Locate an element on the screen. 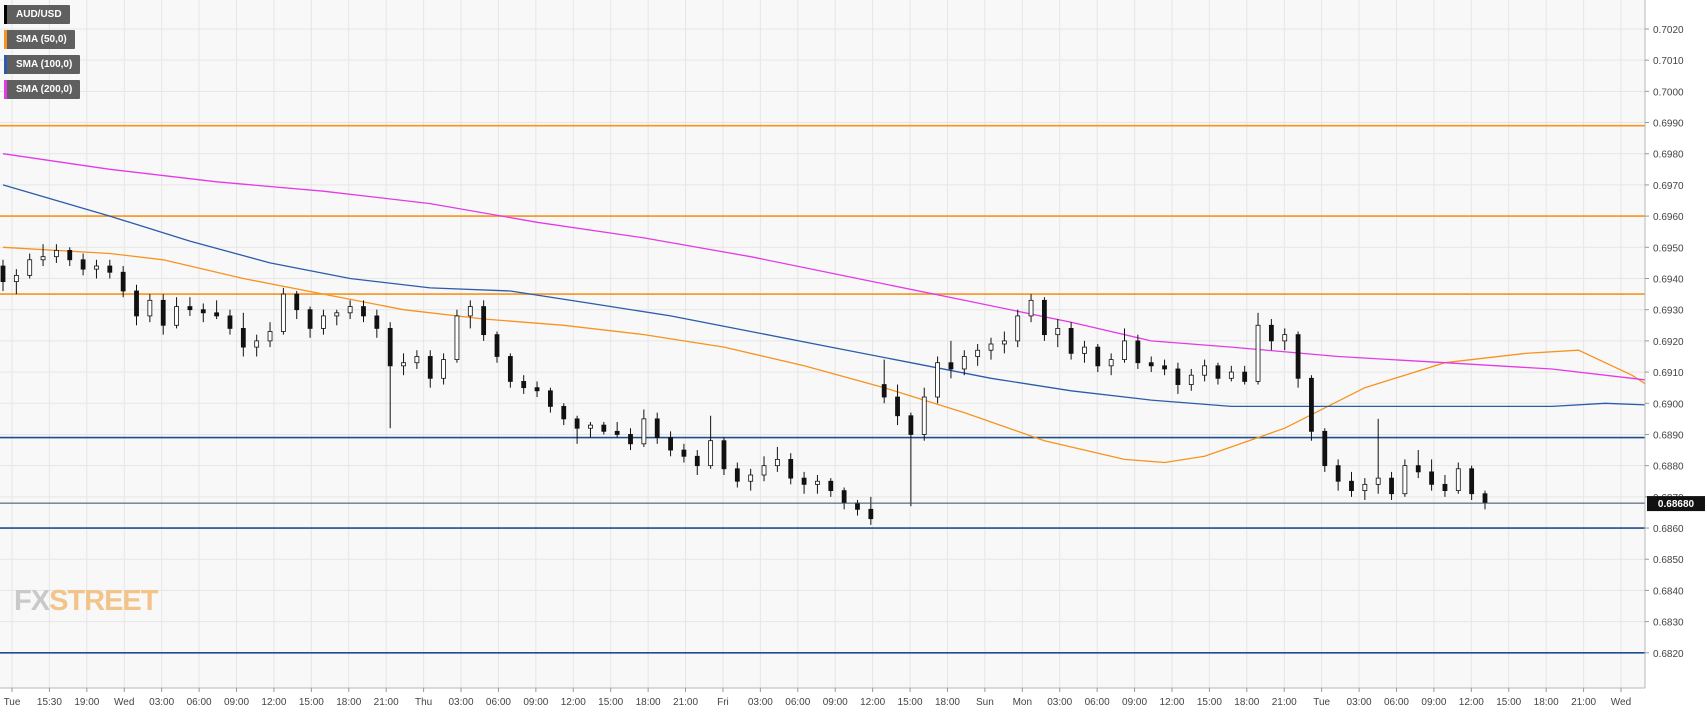  y-tick-label: 0.6900 is located at coordinates (1668, 404).